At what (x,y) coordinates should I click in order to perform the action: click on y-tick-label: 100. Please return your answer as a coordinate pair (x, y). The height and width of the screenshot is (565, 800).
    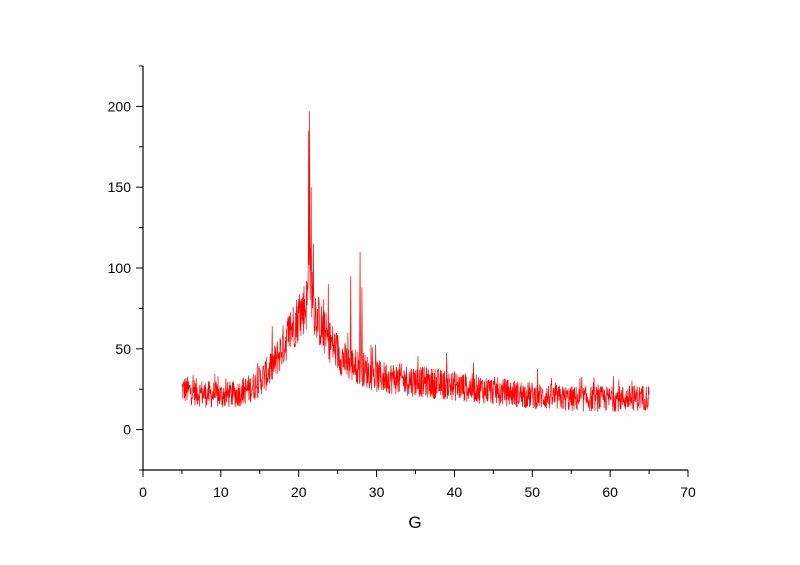
    Looking at the image, I should click on (120, 268).